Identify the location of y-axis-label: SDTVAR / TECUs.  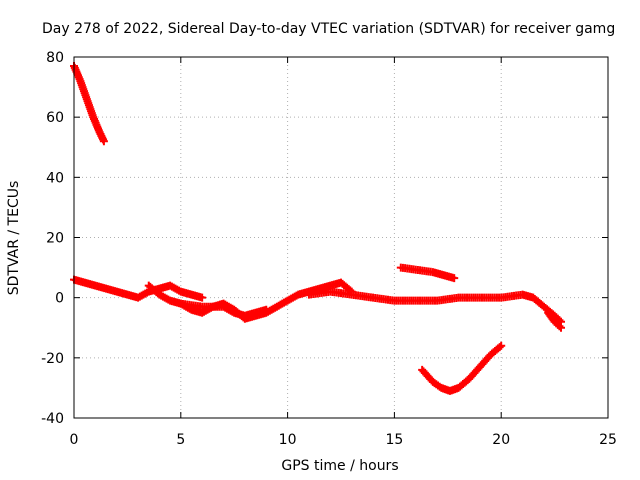
(14, 238).